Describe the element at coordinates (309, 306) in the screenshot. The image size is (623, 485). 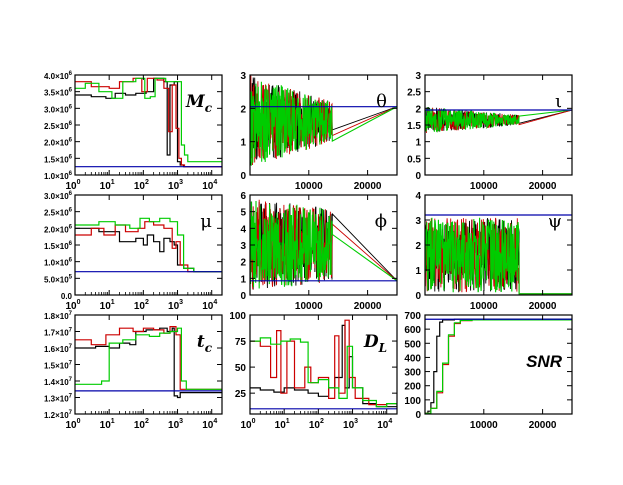
I see `x-tick-label-phi: 10000` at that location.